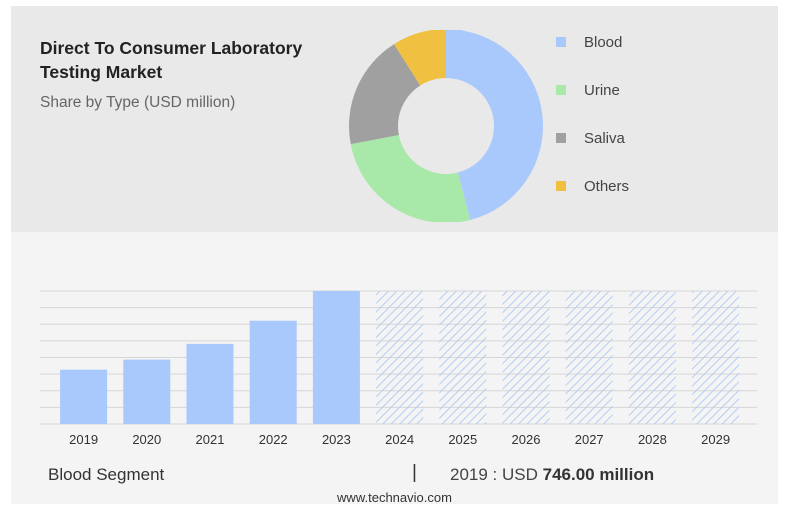 This screenshot has width=789, height=511. Describe the element at coordinates (463, 357) in the screenshot. I see `forecast-bar-2025` at that location.